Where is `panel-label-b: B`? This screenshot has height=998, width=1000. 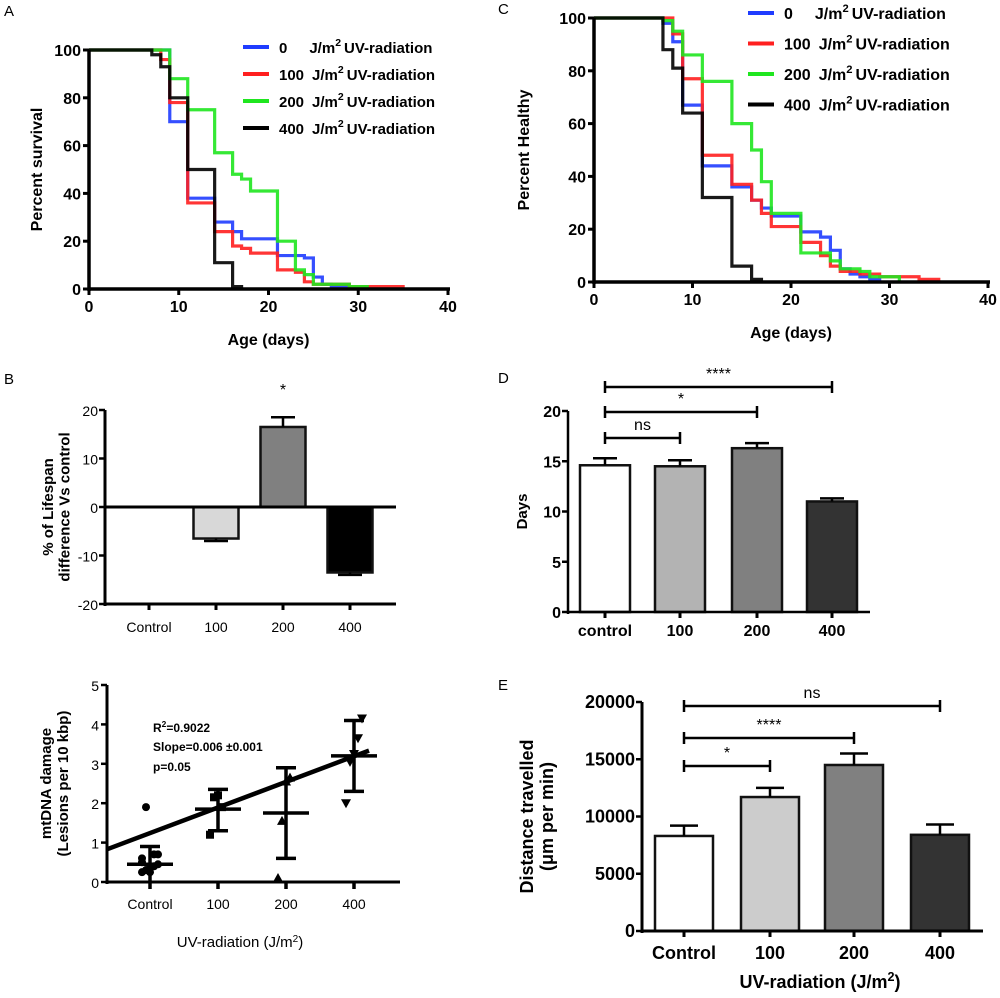
panel-label-b: B is located at coordinates (9, 379).